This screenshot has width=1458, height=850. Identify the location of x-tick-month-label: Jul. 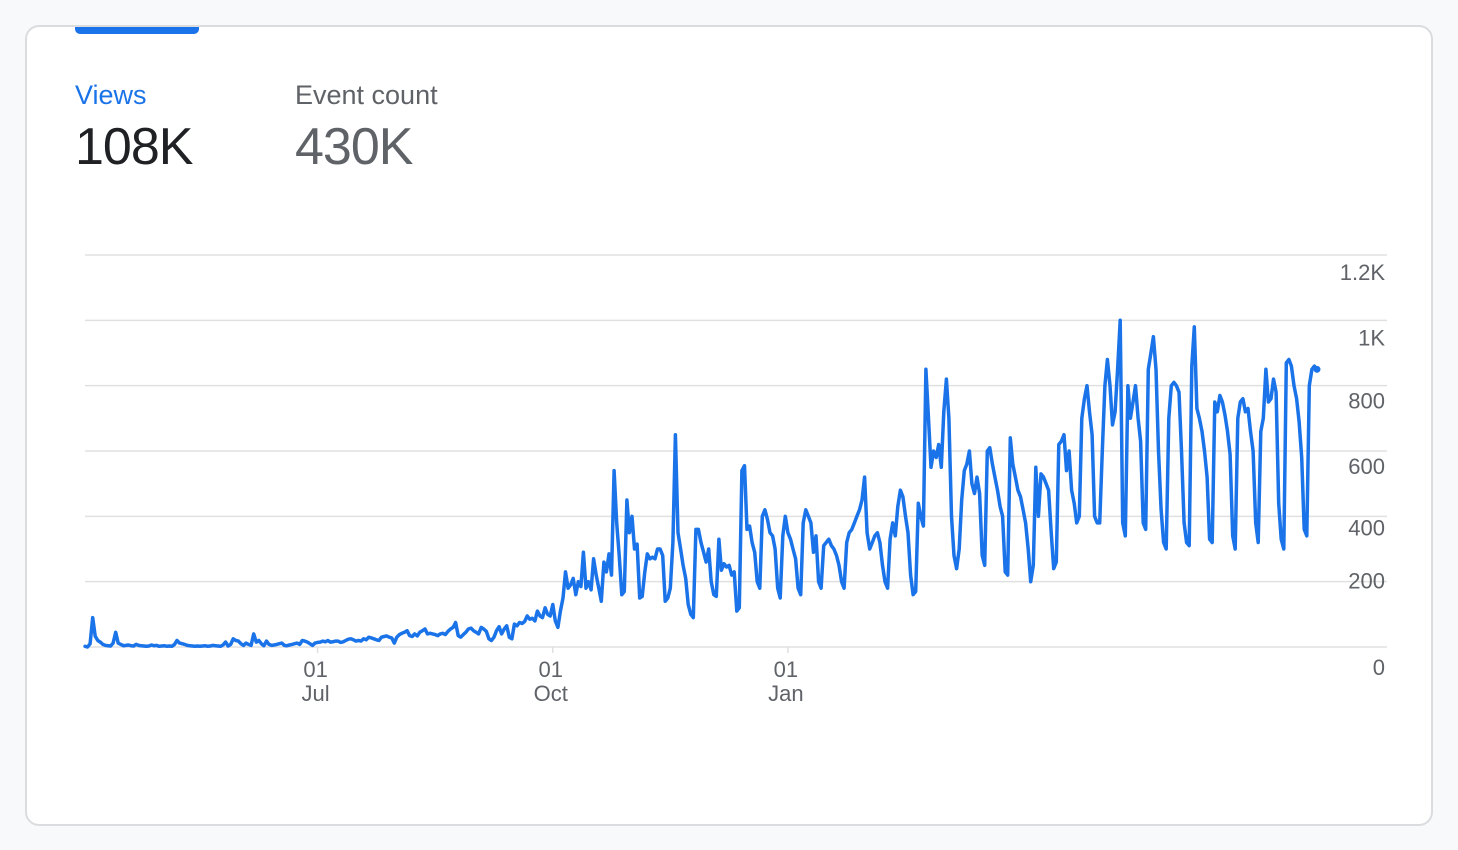
(316, 693).